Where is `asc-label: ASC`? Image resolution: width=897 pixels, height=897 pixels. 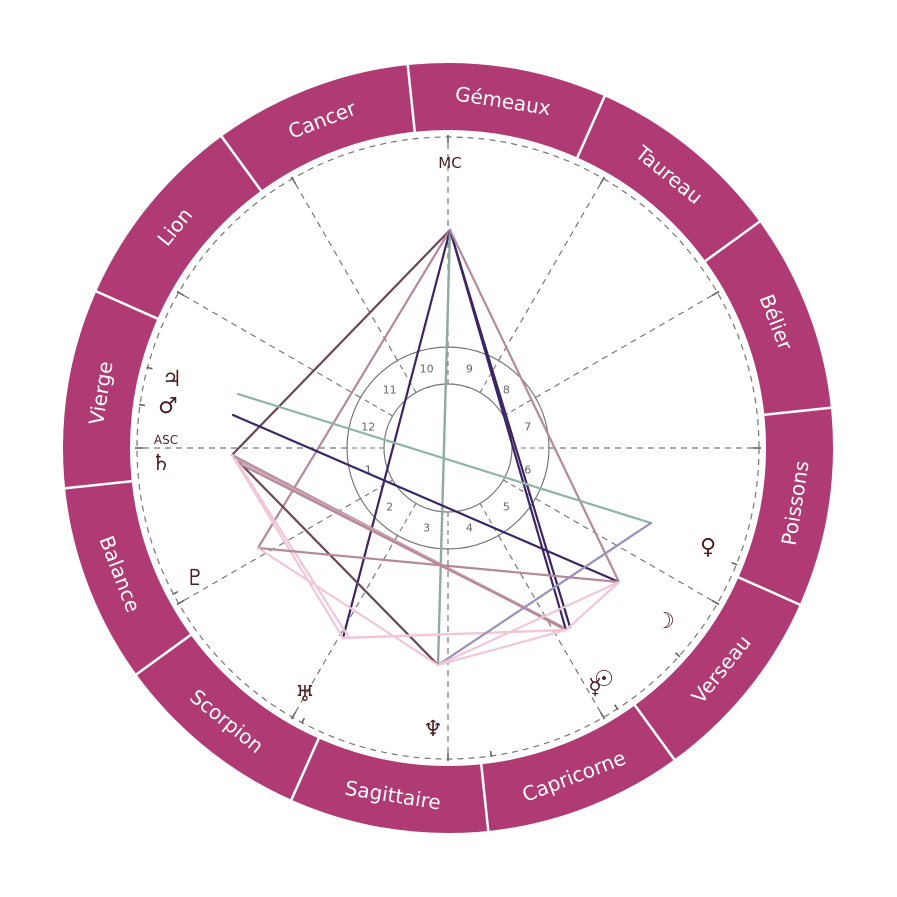 asc-label: ASC is located at coordinates (166, 440).